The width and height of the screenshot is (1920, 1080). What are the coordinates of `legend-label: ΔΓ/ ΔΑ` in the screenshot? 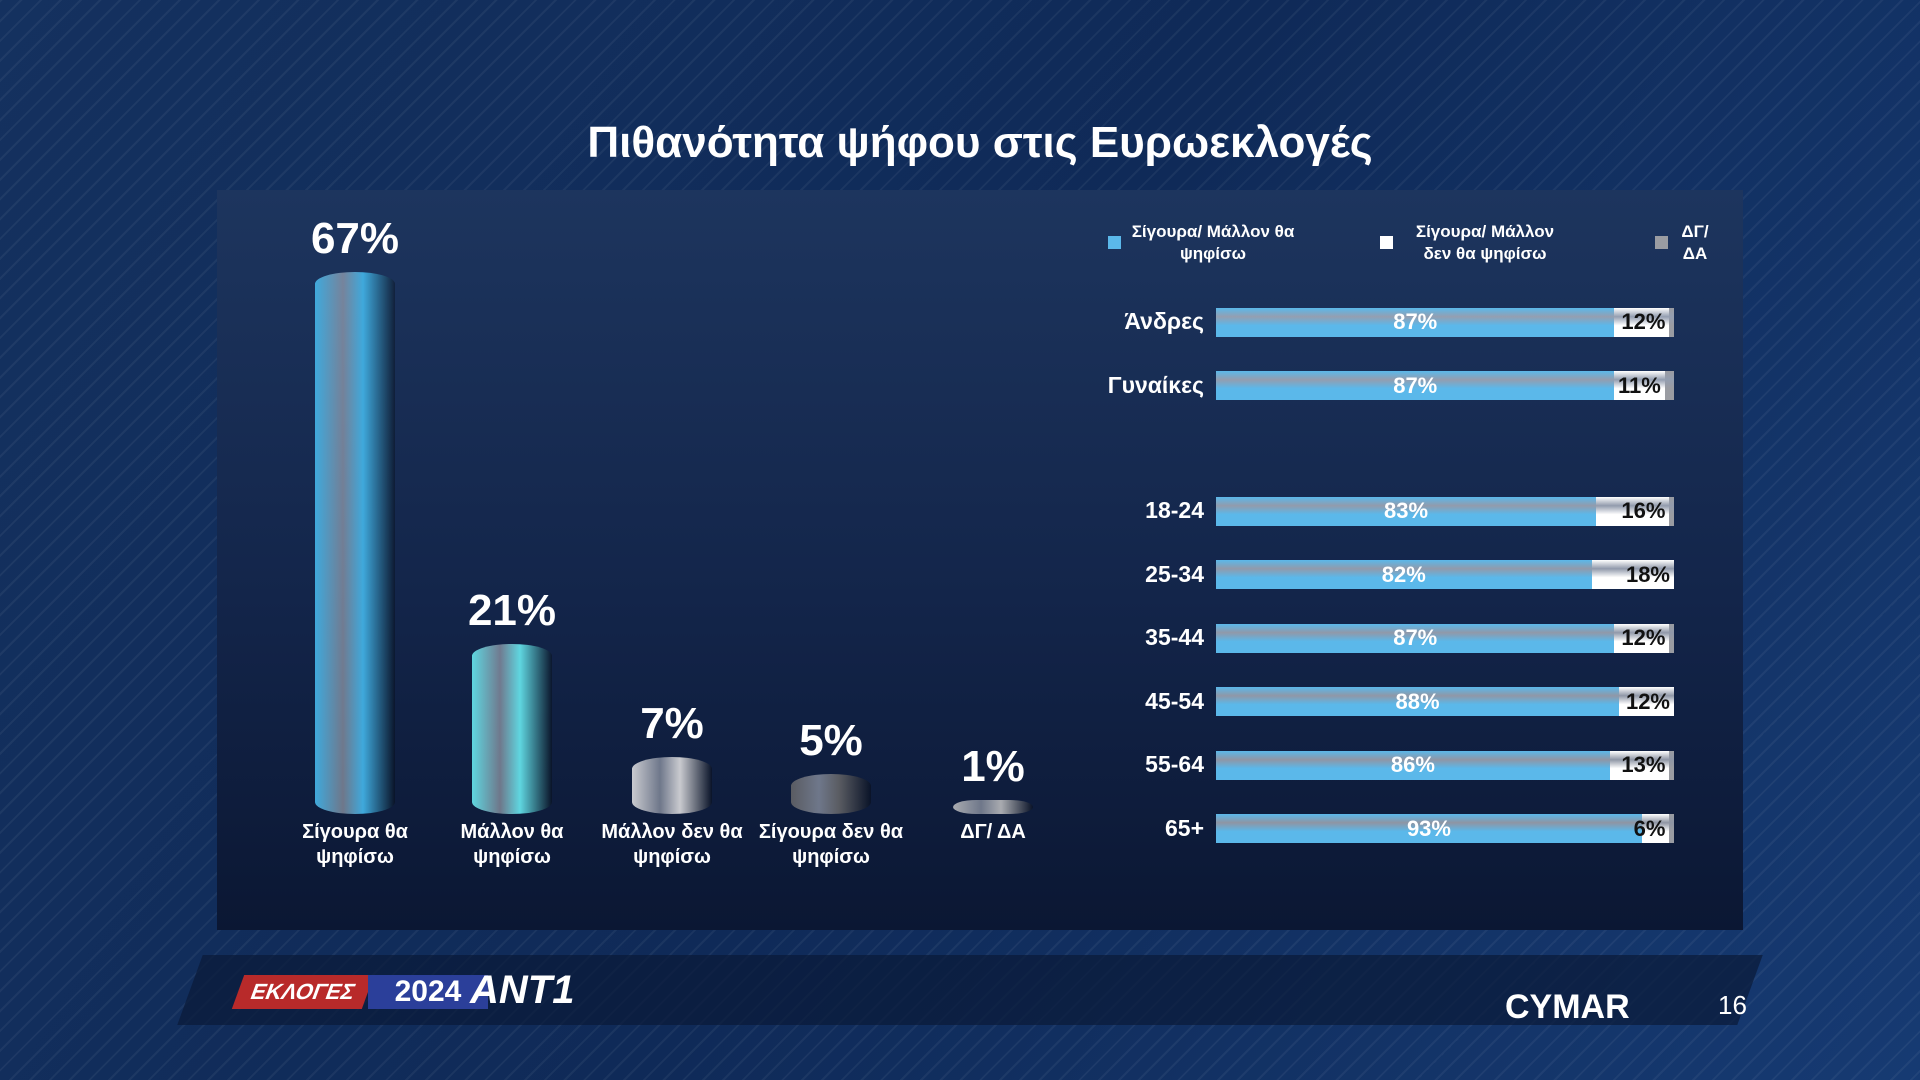 It's located at (1695, 242).